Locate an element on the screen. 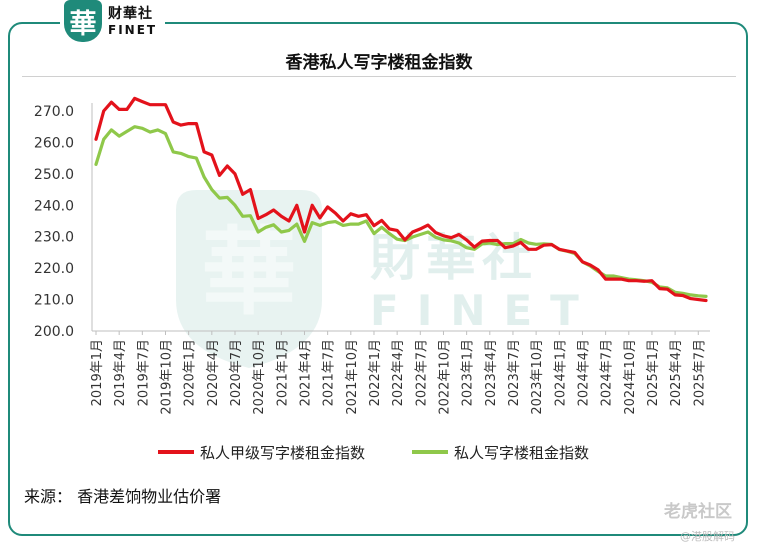 The width and height of the screenshot is (758, 554). y-tick-label: 200.0 is located at coordinates (54, 332).